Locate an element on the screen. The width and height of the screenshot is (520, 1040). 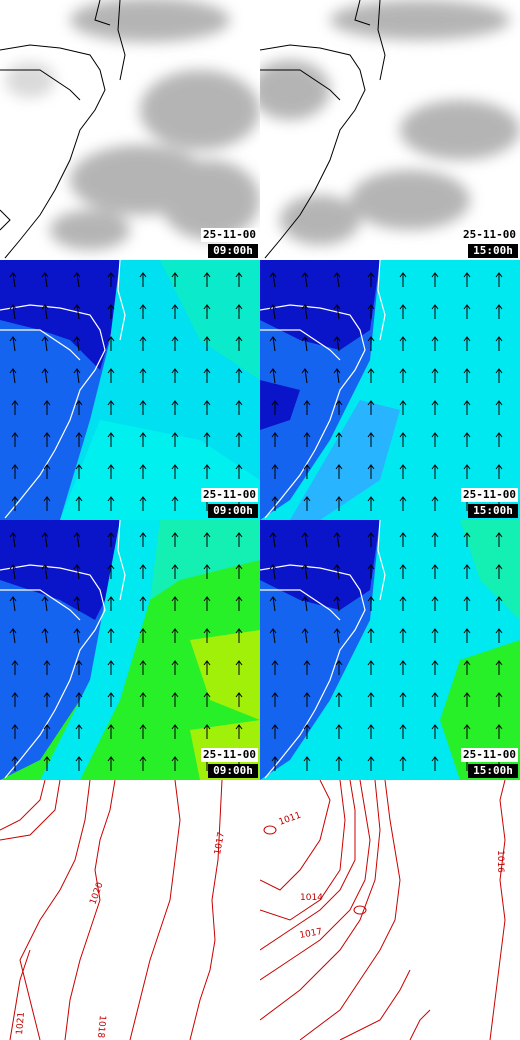
isobar-labels: 1020 1017 1021 1018 is located at coordinates (121, 934).